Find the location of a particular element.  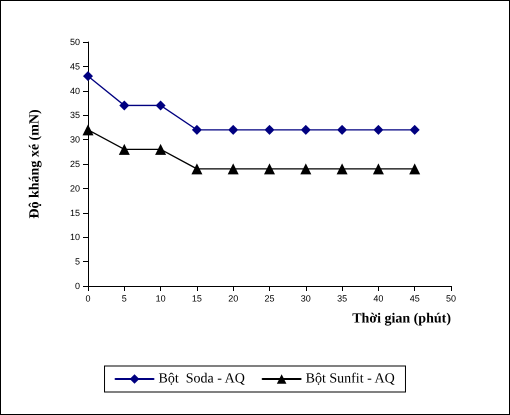

y-tick-label: 15 is located at coordinates (75, 213).